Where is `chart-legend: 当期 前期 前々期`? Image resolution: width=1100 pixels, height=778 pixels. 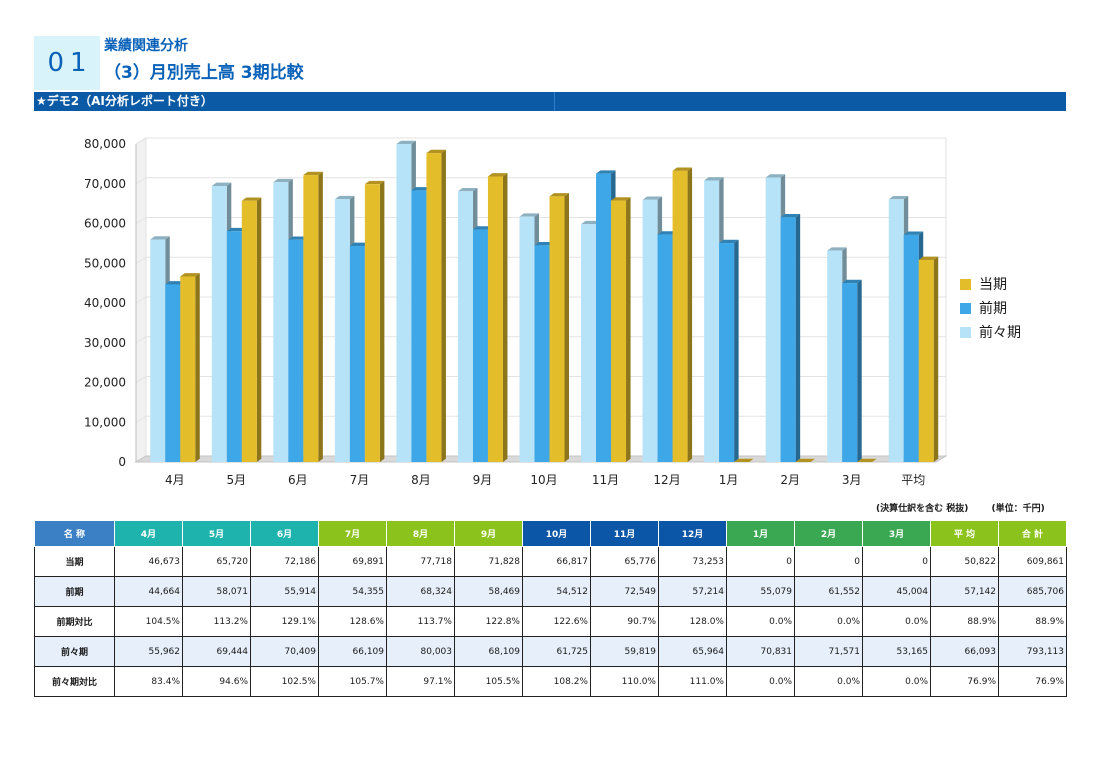 chart-legend: 当期 前期 前々期 is located at coordinates (990, 308).